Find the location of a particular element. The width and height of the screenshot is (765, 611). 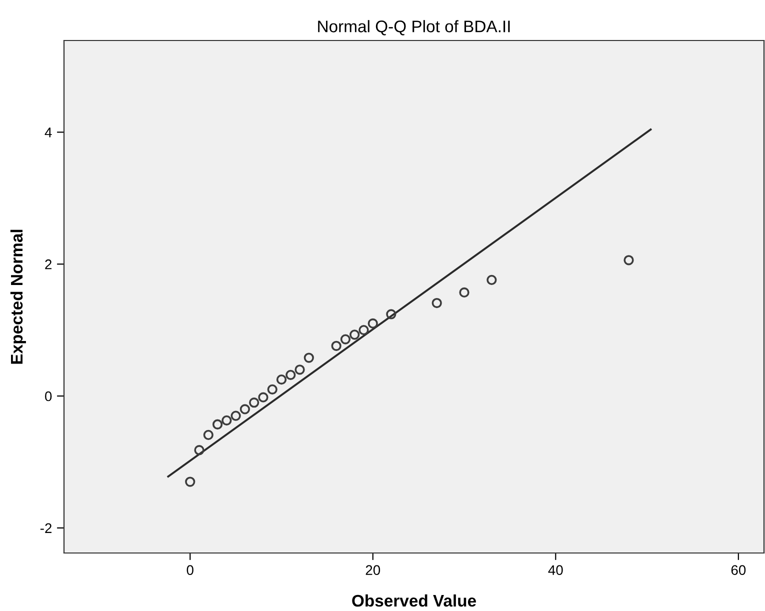

y-tick-label: 0 is located at coordinates (48, 396).